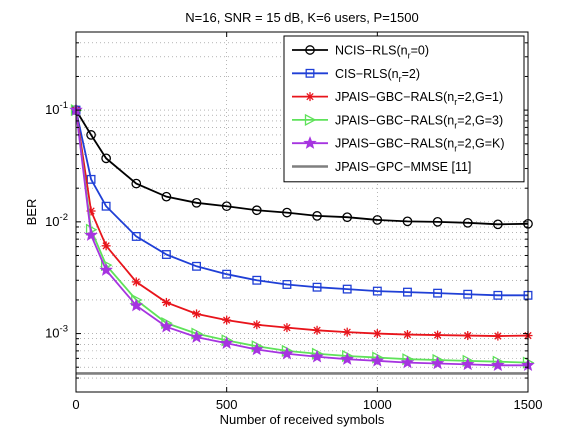 The height and width of the screenshot is (439, 584). Describe the element at coordinates (302, 419) in the screenshot. I see `x-axis-title: Number of received symbols` at that location.